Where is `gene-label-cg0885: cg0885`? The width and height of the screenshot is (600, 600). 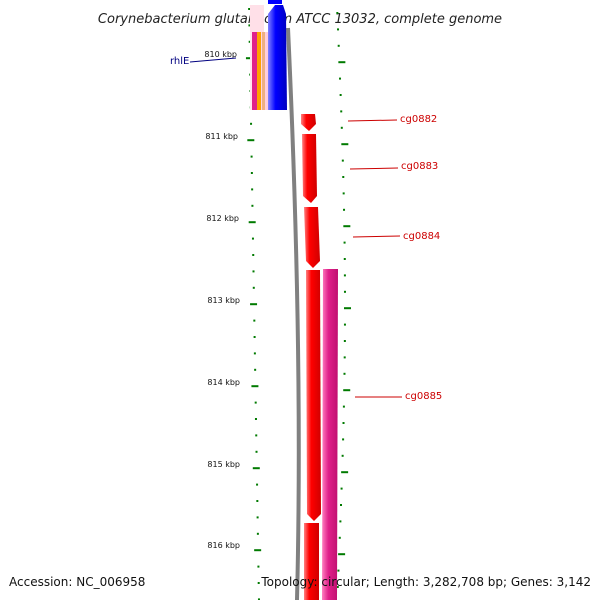
gene-label-cg0885: cg0885 is located at coordinates (423, 396).